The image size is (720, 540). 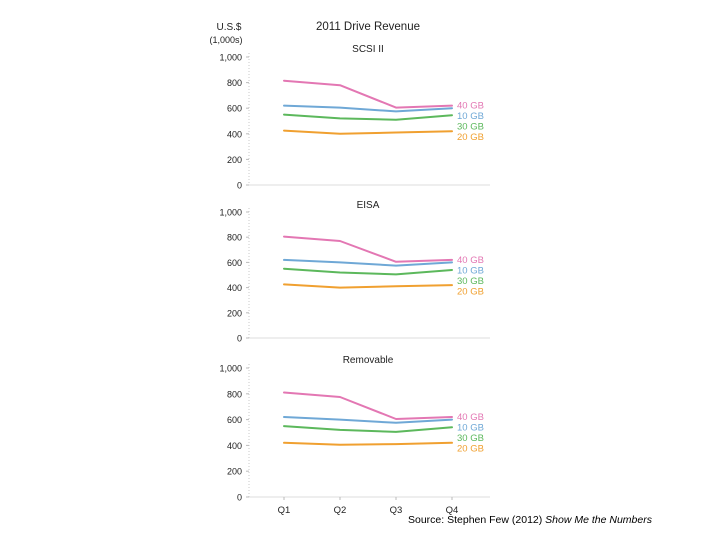 I want to click on legend-label-eisa-30gb: 30 GB, so click(x=470, y=281).